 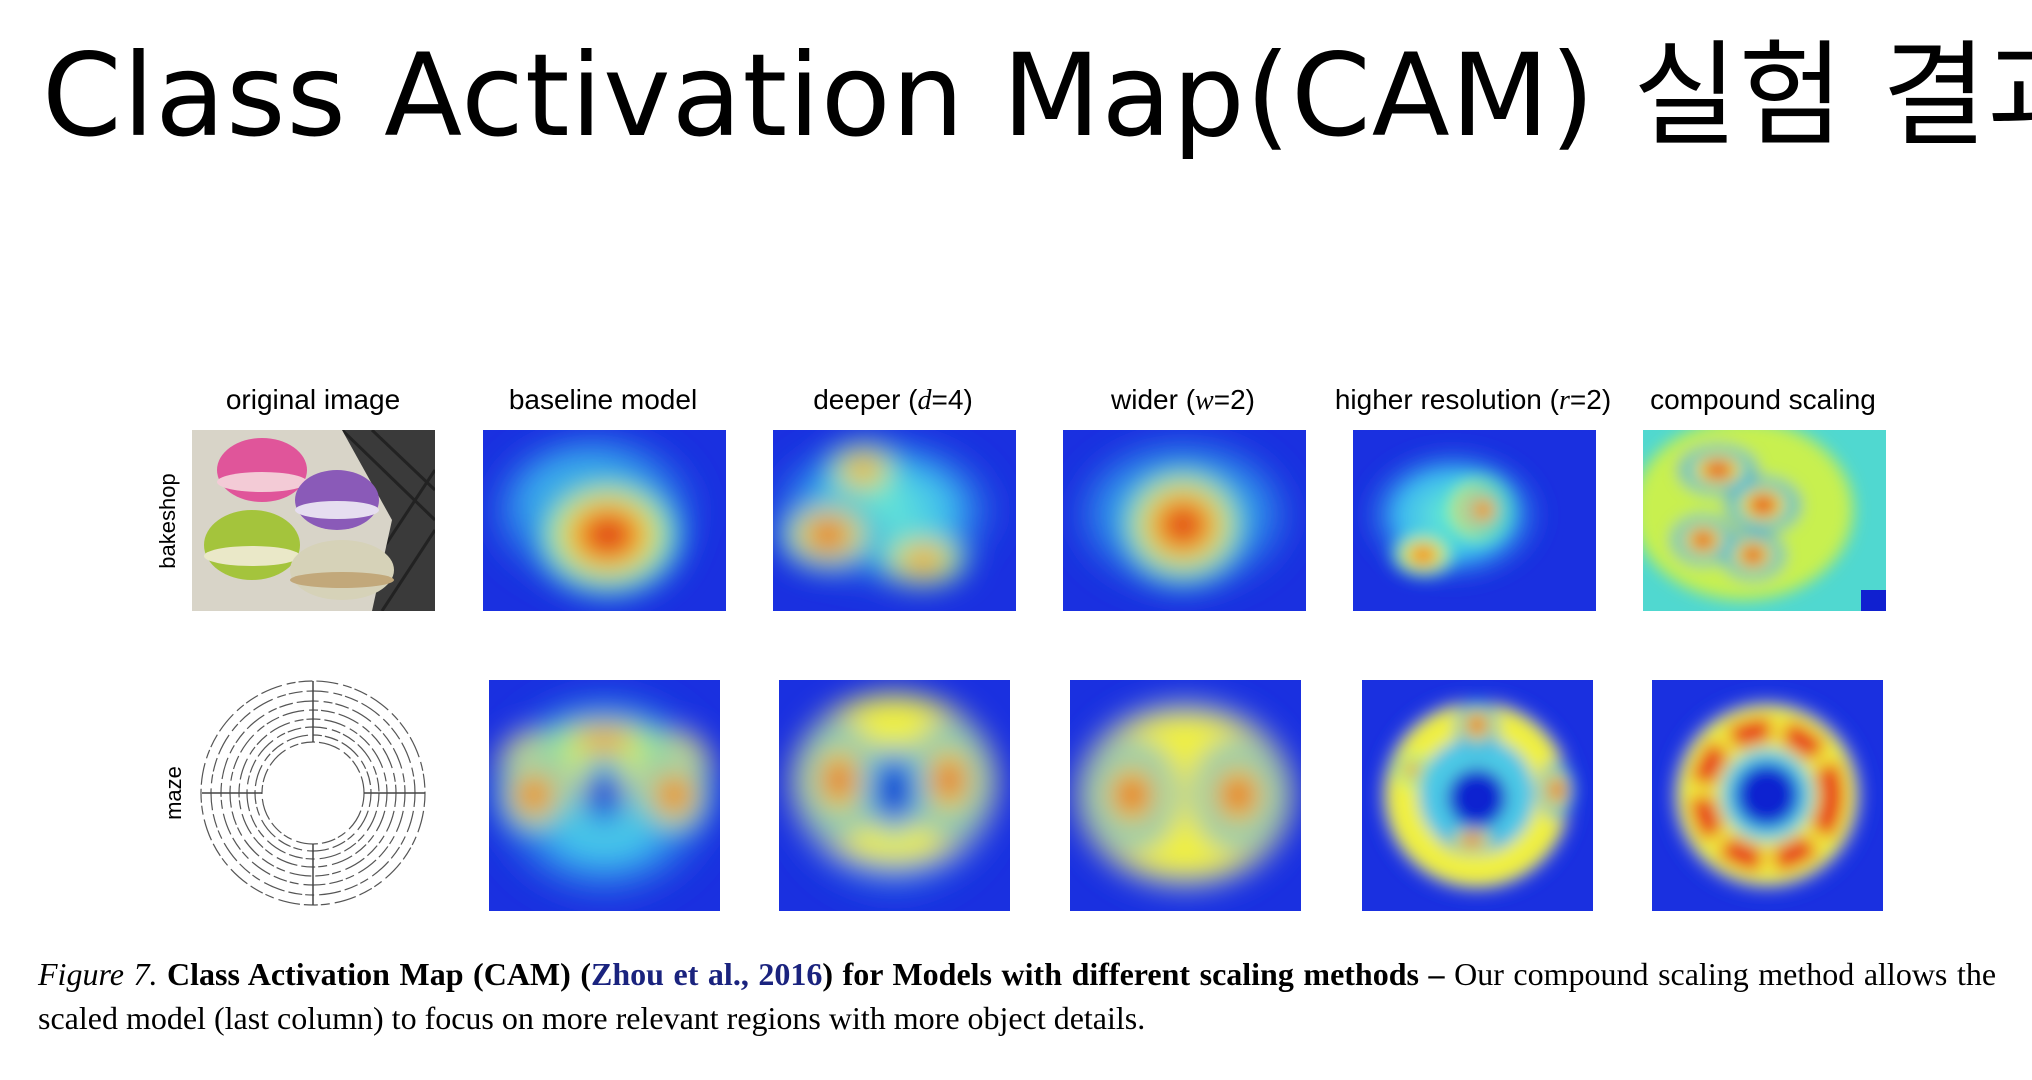 I want to click on citation-link: Zhou et al., 2016, so click(x=707, y=974).